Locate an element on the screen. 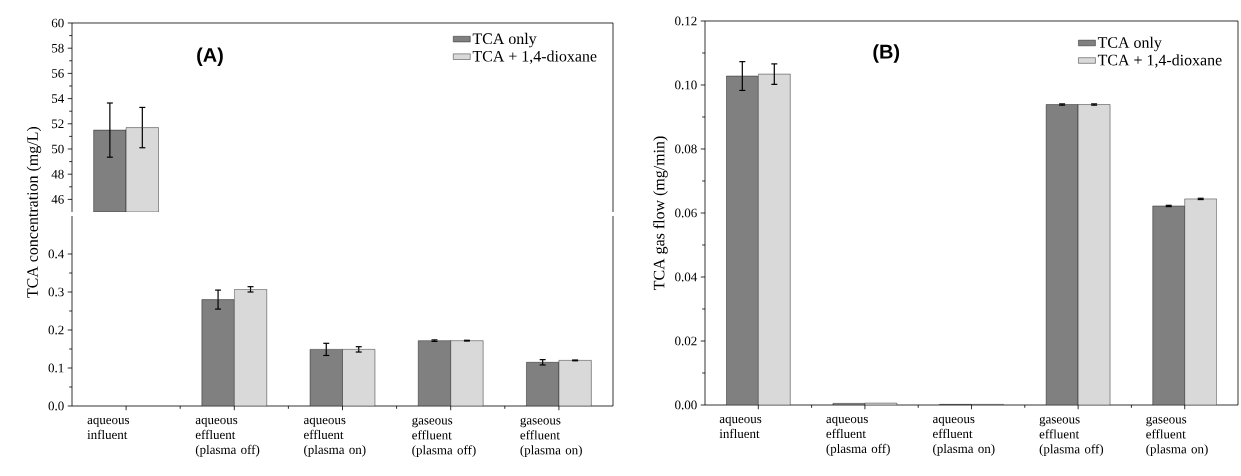 The height and width of the screenshot is (476, 1241). y-tick-label: 0.3 is located at coordinates (56, 292).